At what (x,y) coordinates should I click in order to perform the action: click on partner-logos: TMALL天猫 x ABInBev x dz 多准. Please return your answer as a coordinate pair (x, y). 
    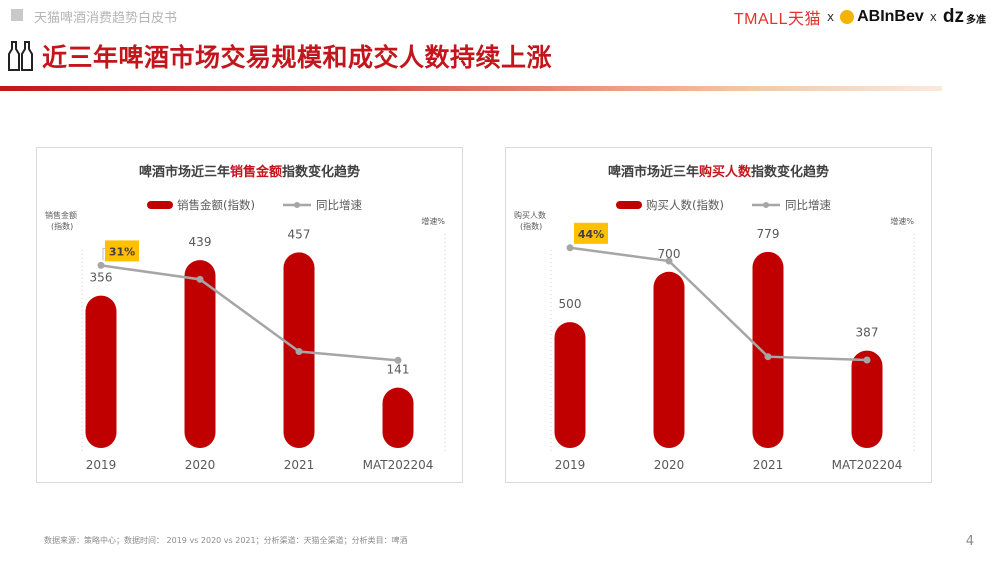
    Looking at the image, I should click on (860, 17).